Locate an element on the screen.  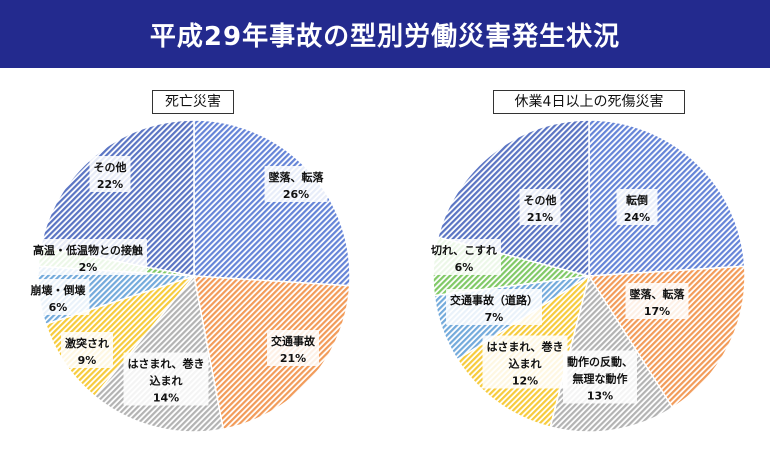
slice-label-1-4: 交通事故（道路） is located at coordinates (494, 300).